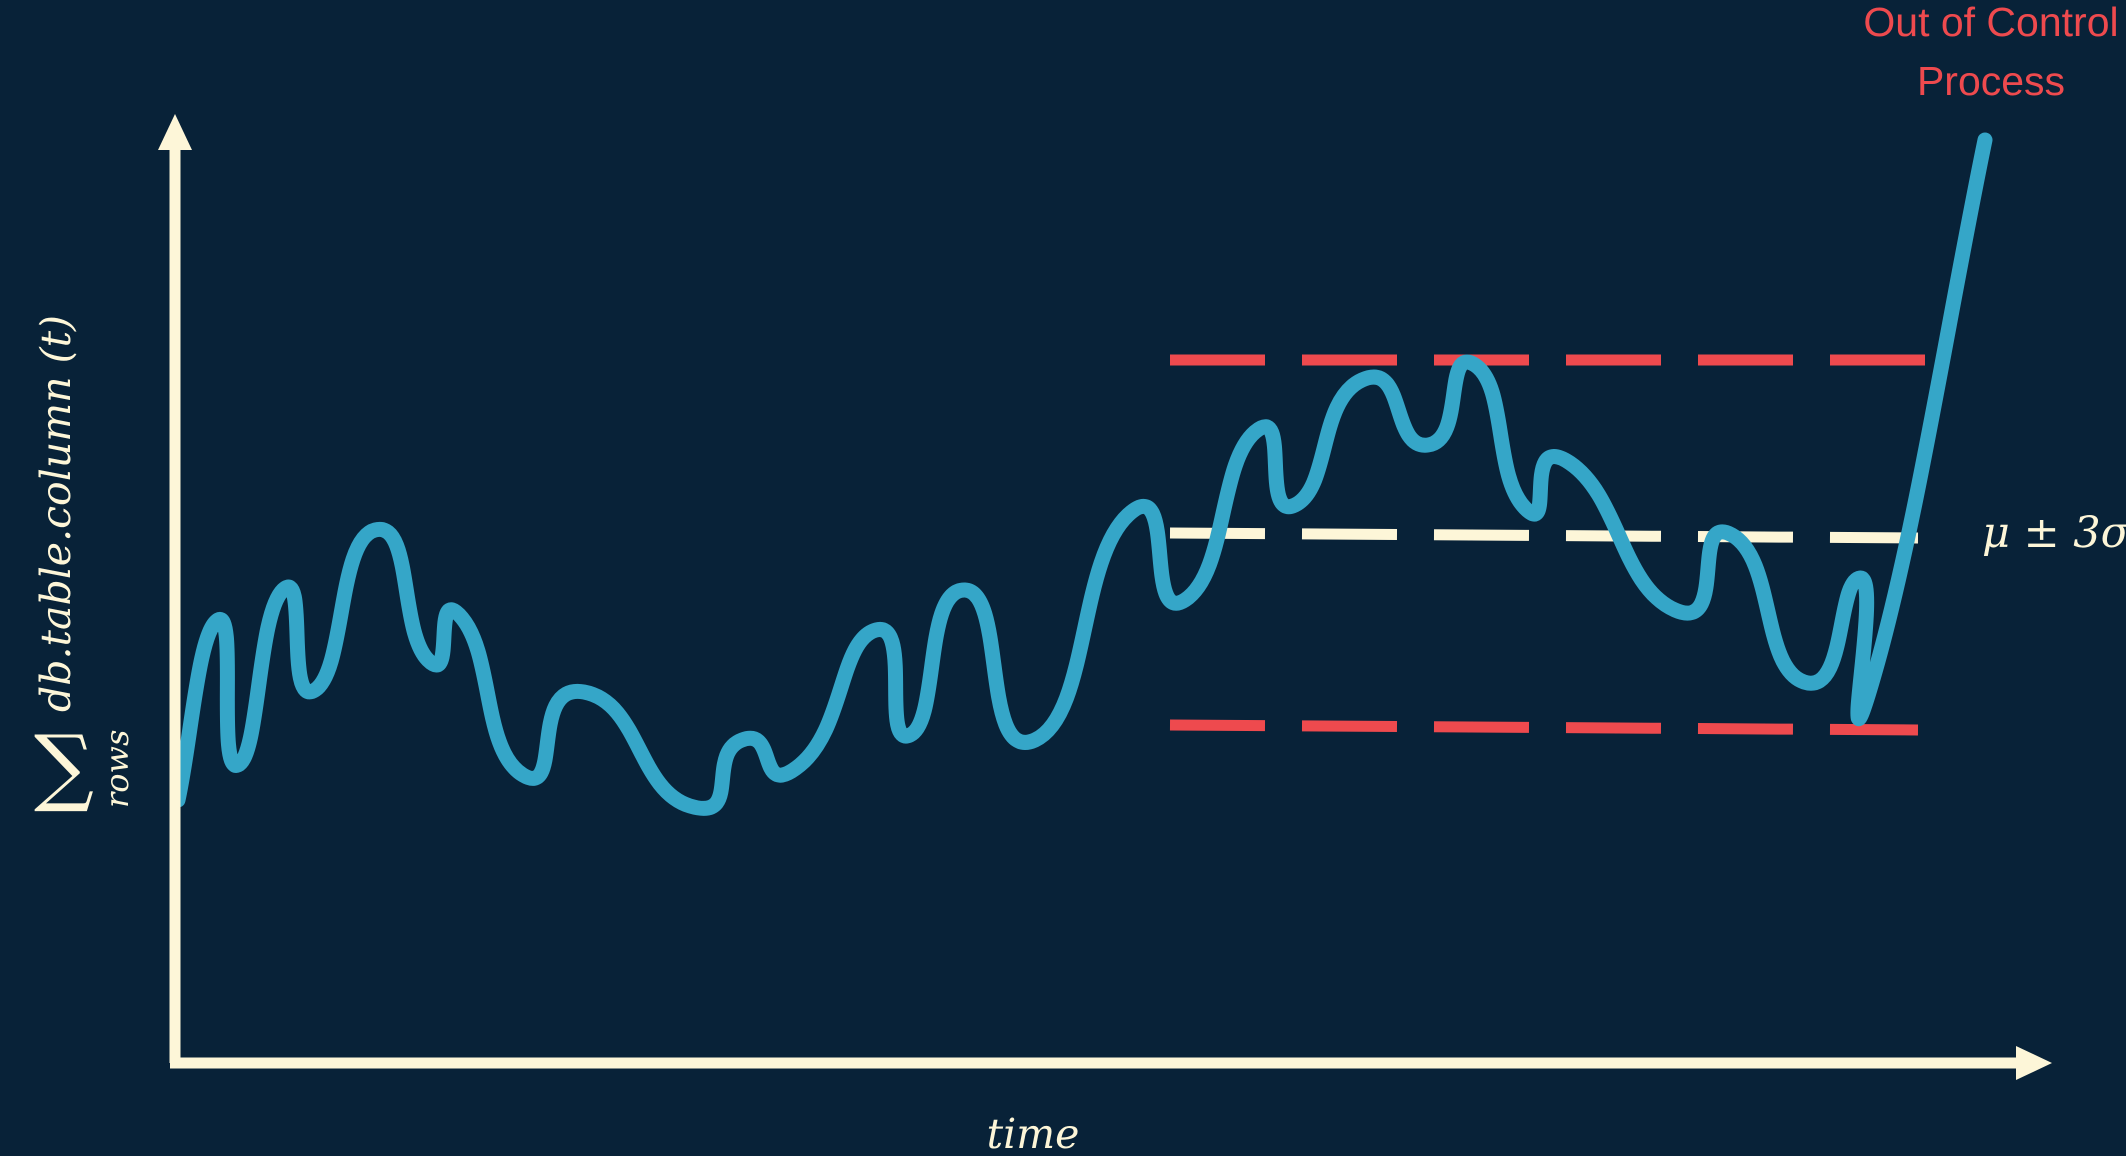  Describe the element at coordinates (64, 766) in the screenshot. I see `y-axis-sum-symbol: ∑` at that location.